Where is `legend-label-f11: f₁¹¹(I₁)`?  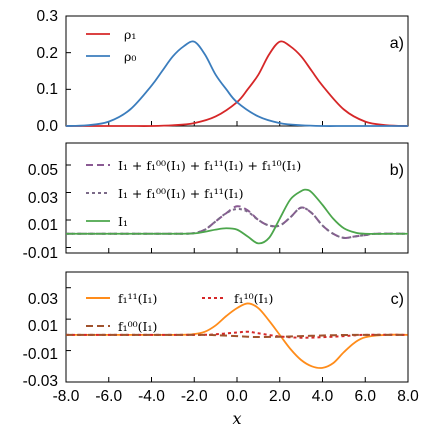 legend-label-f11: f₁¹¹(I₁) is located at coordinates (137, 298).